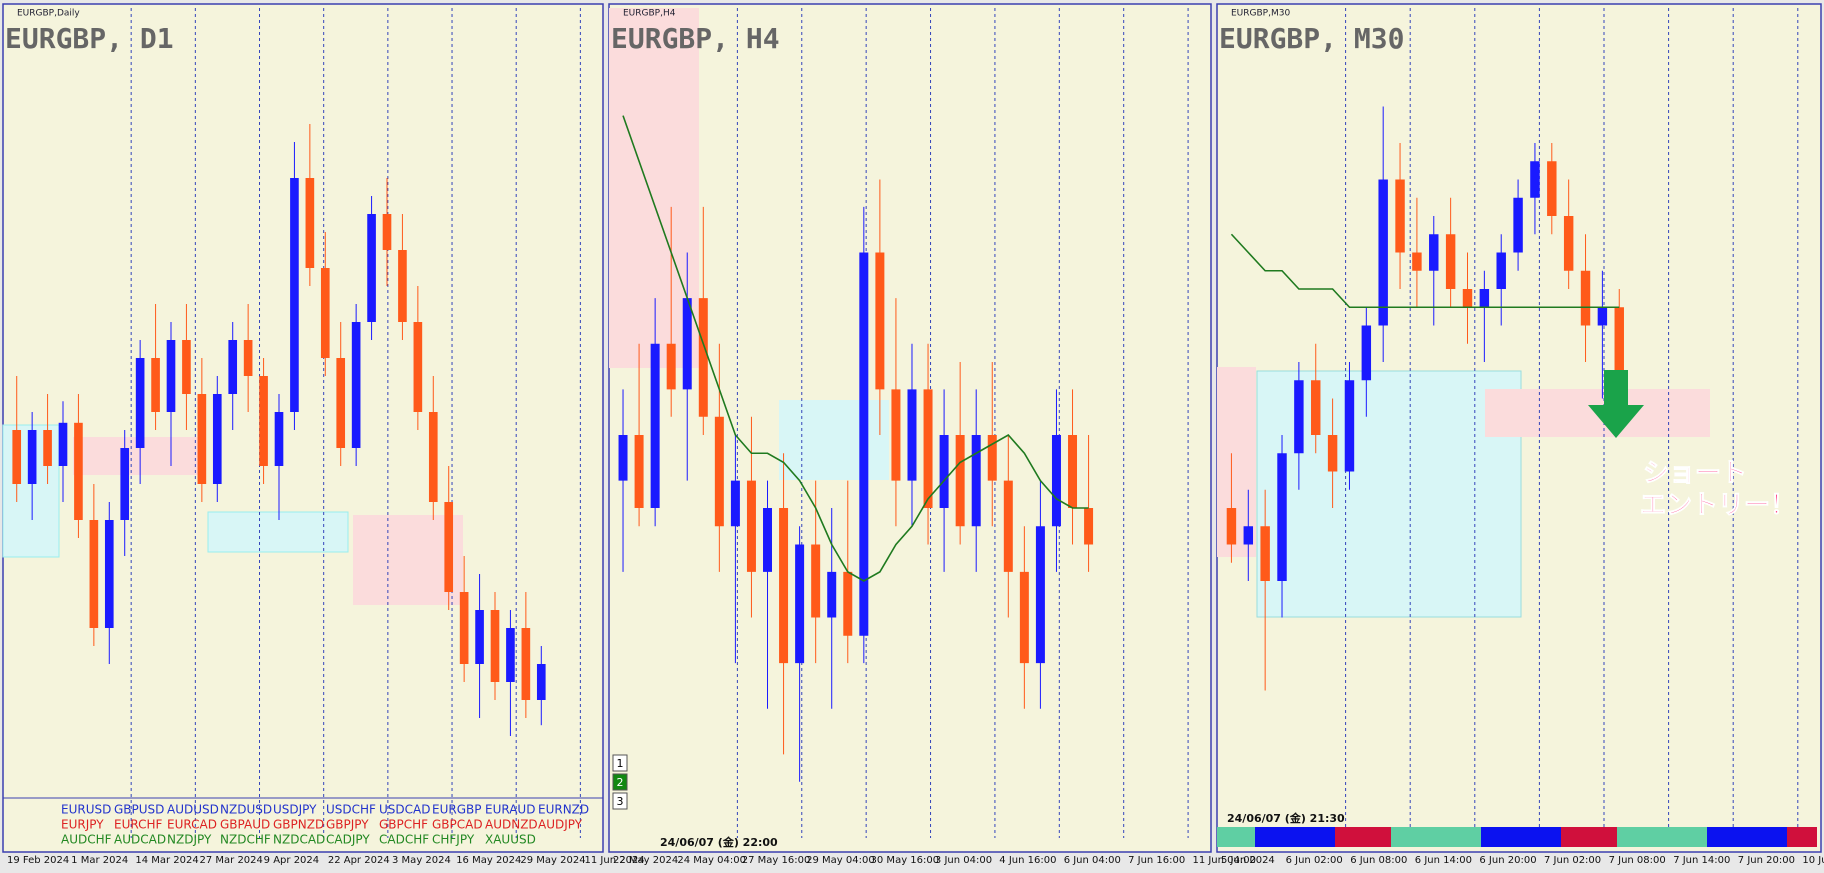 This screenshot has height=873, width=1824. I want to click on pair-button: EURNZD, so click(563, 810).